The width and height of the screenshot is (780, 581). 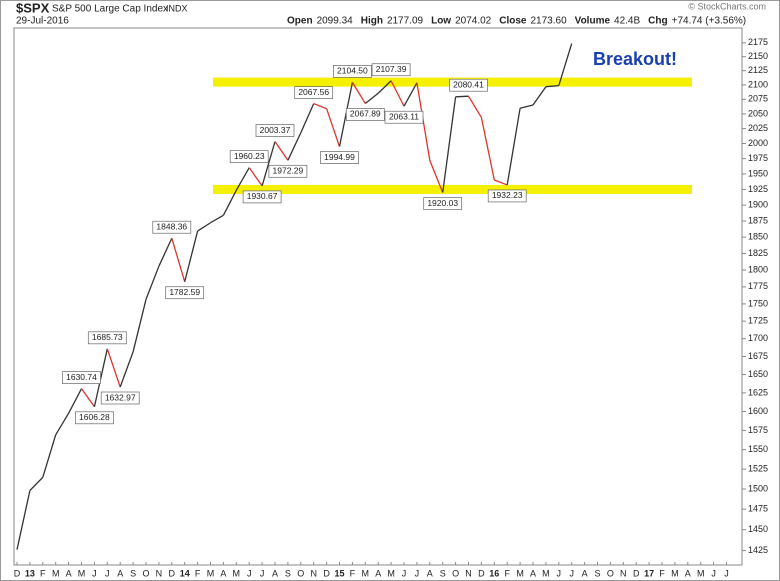 I want to click on y-tick-label: 2125, so click(x=758, y=70).